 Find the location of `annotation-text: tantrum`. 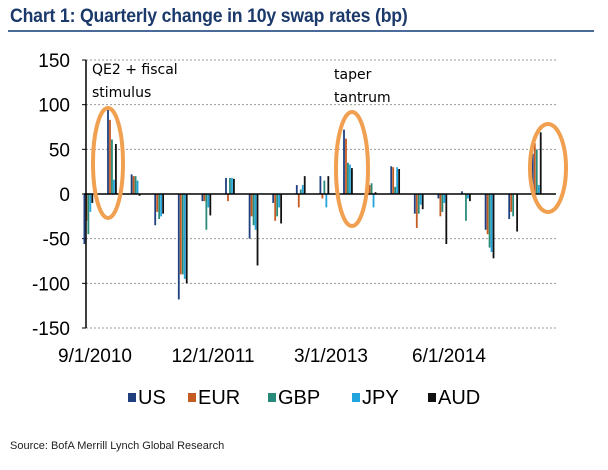

annotation-text: tantrum is located at coordinates (362, 98).